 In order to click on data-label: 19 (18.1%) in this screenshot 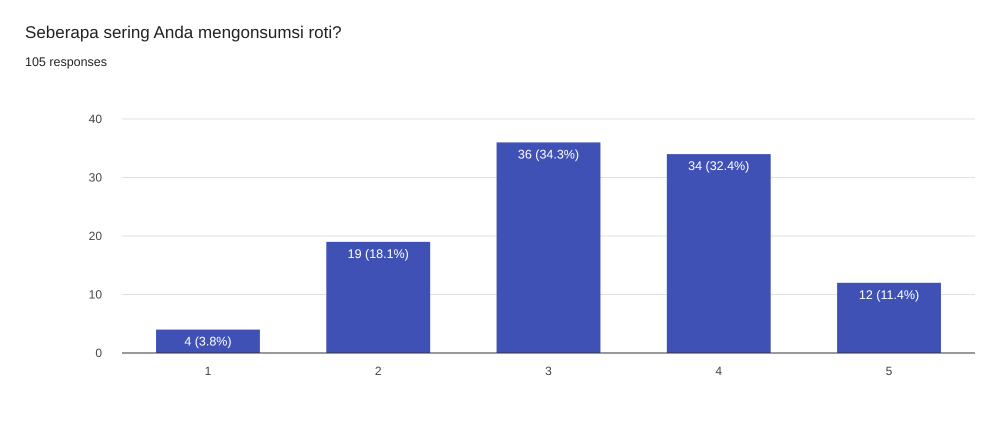, I will do `click(378, 253)`.